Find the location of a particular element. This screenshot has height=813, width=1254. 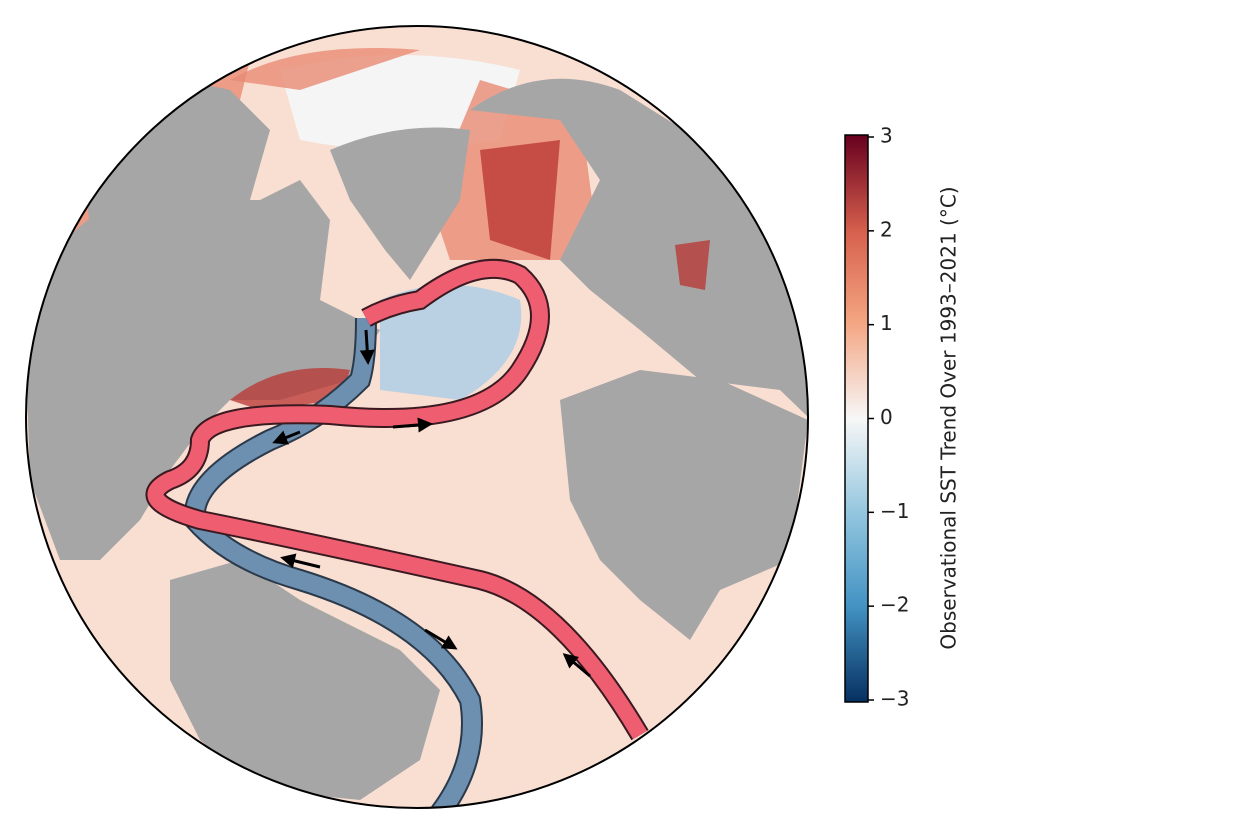

warm-arctic is located at coordinates (325, 69).